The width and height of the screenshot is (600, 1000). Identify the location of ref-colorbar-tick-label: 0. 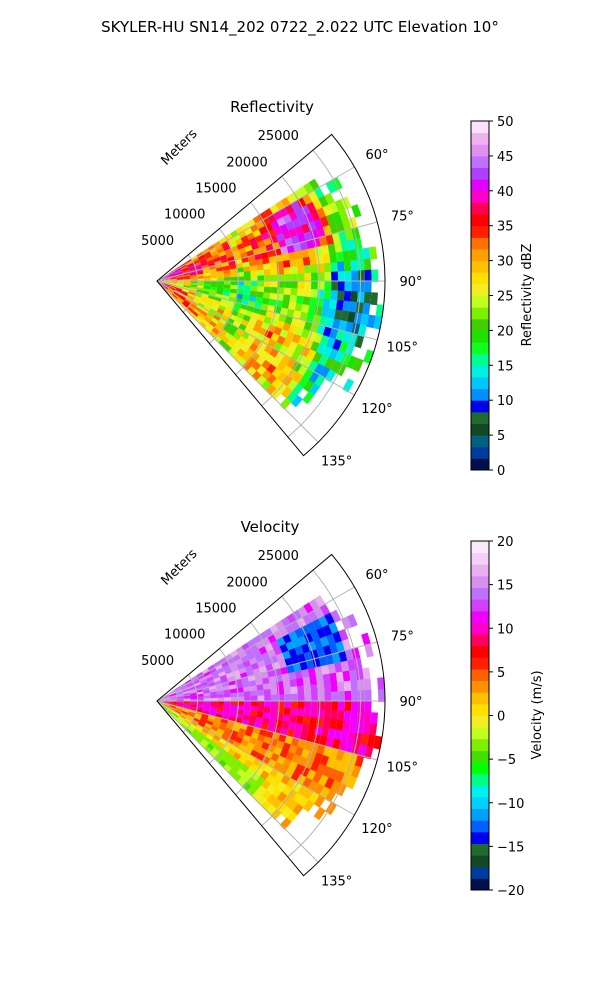
(501, 471).